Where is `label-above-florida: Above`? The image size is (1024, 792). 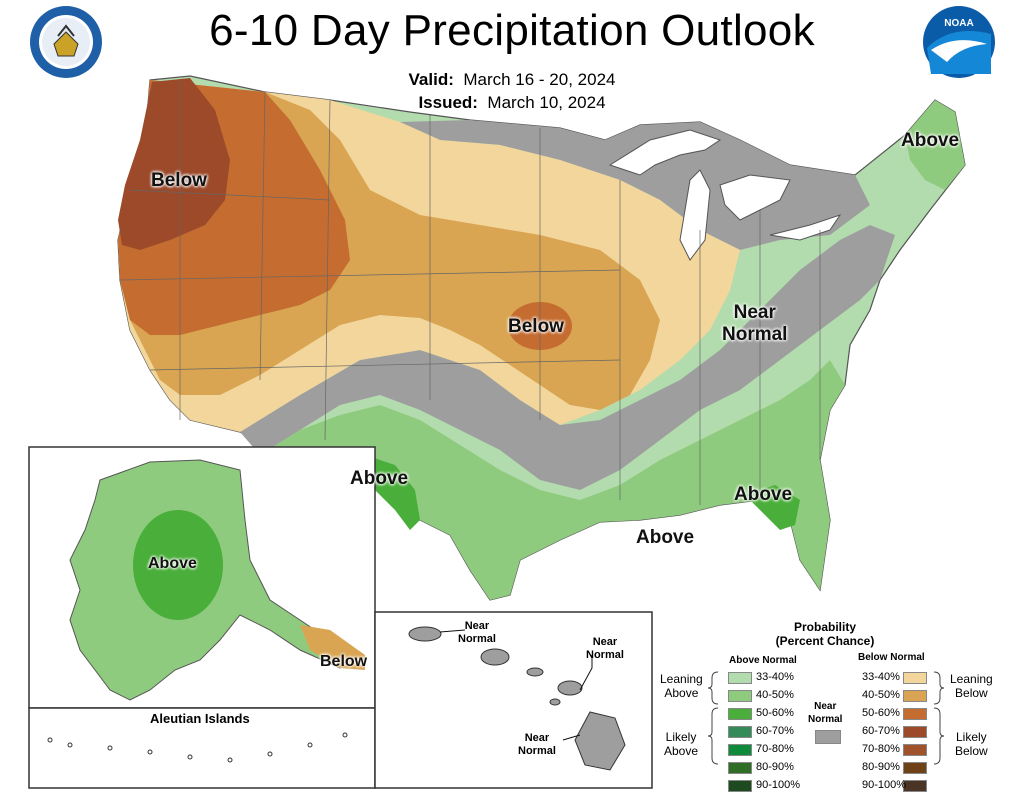
label-above-florida: Above is located at coordinates (763, 494).